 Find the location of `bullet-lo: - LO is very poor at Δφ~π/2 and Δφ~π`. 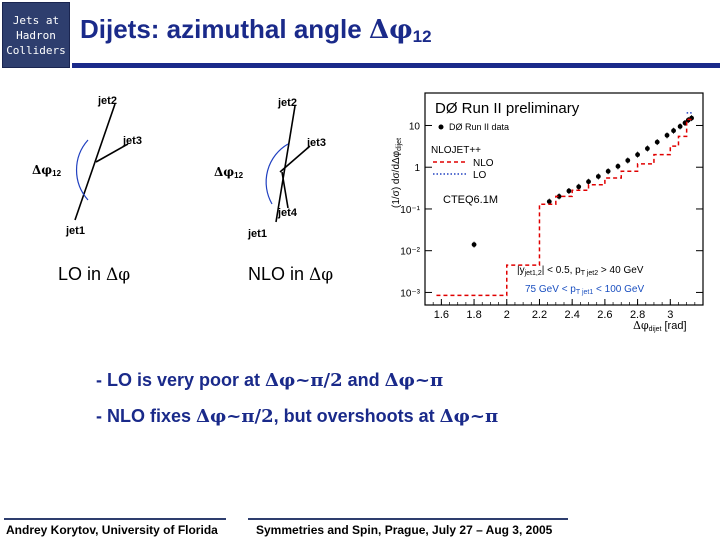

bullet-lo: - LO is very poor at Δφ~π/2 and Δφ~π is located at coordinates (269, 380).